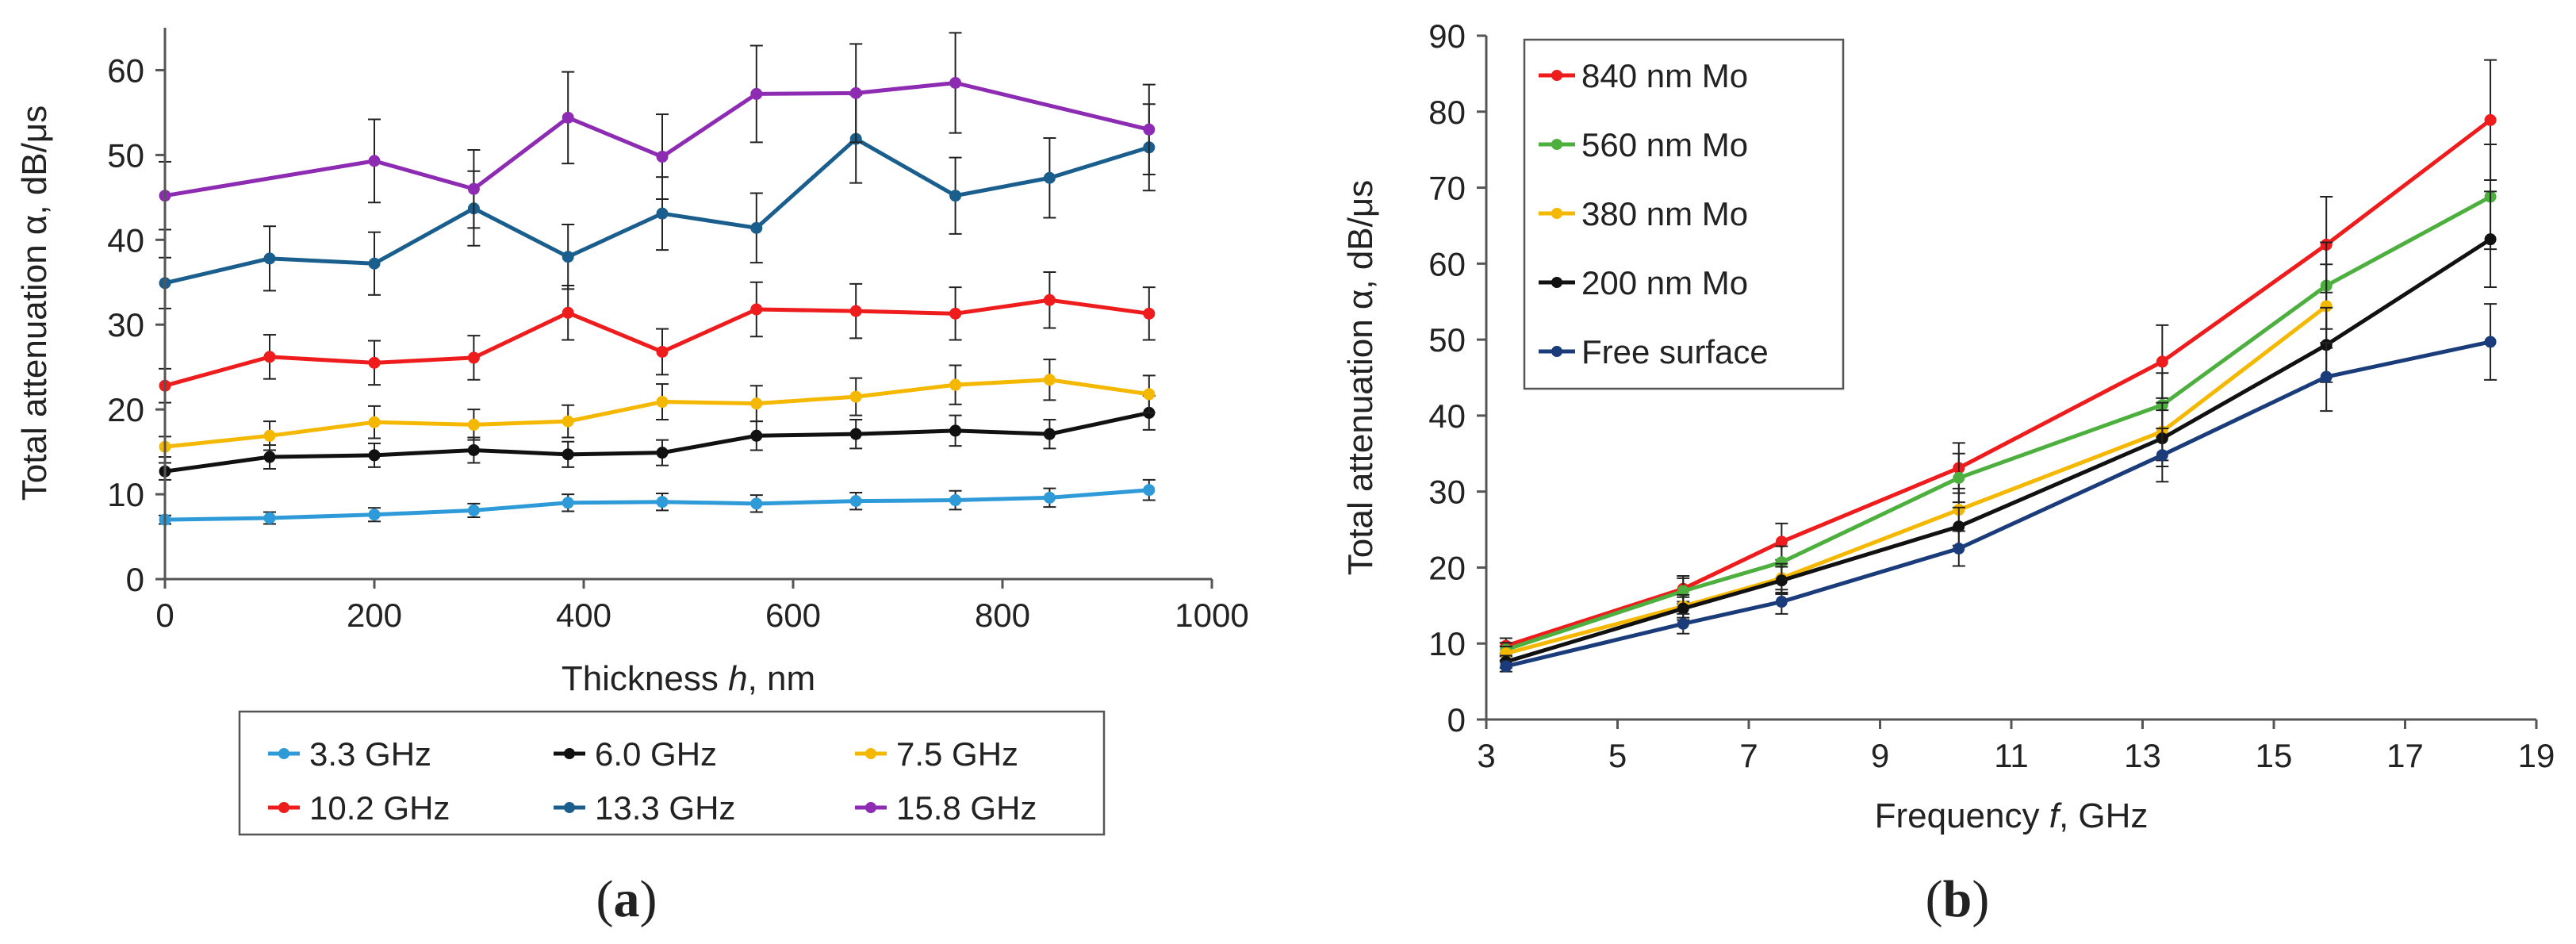  Describe the element at coordinates (737, 678) in the screenshot. I see `panel-a-x-axis-label-variable: h` at that location.